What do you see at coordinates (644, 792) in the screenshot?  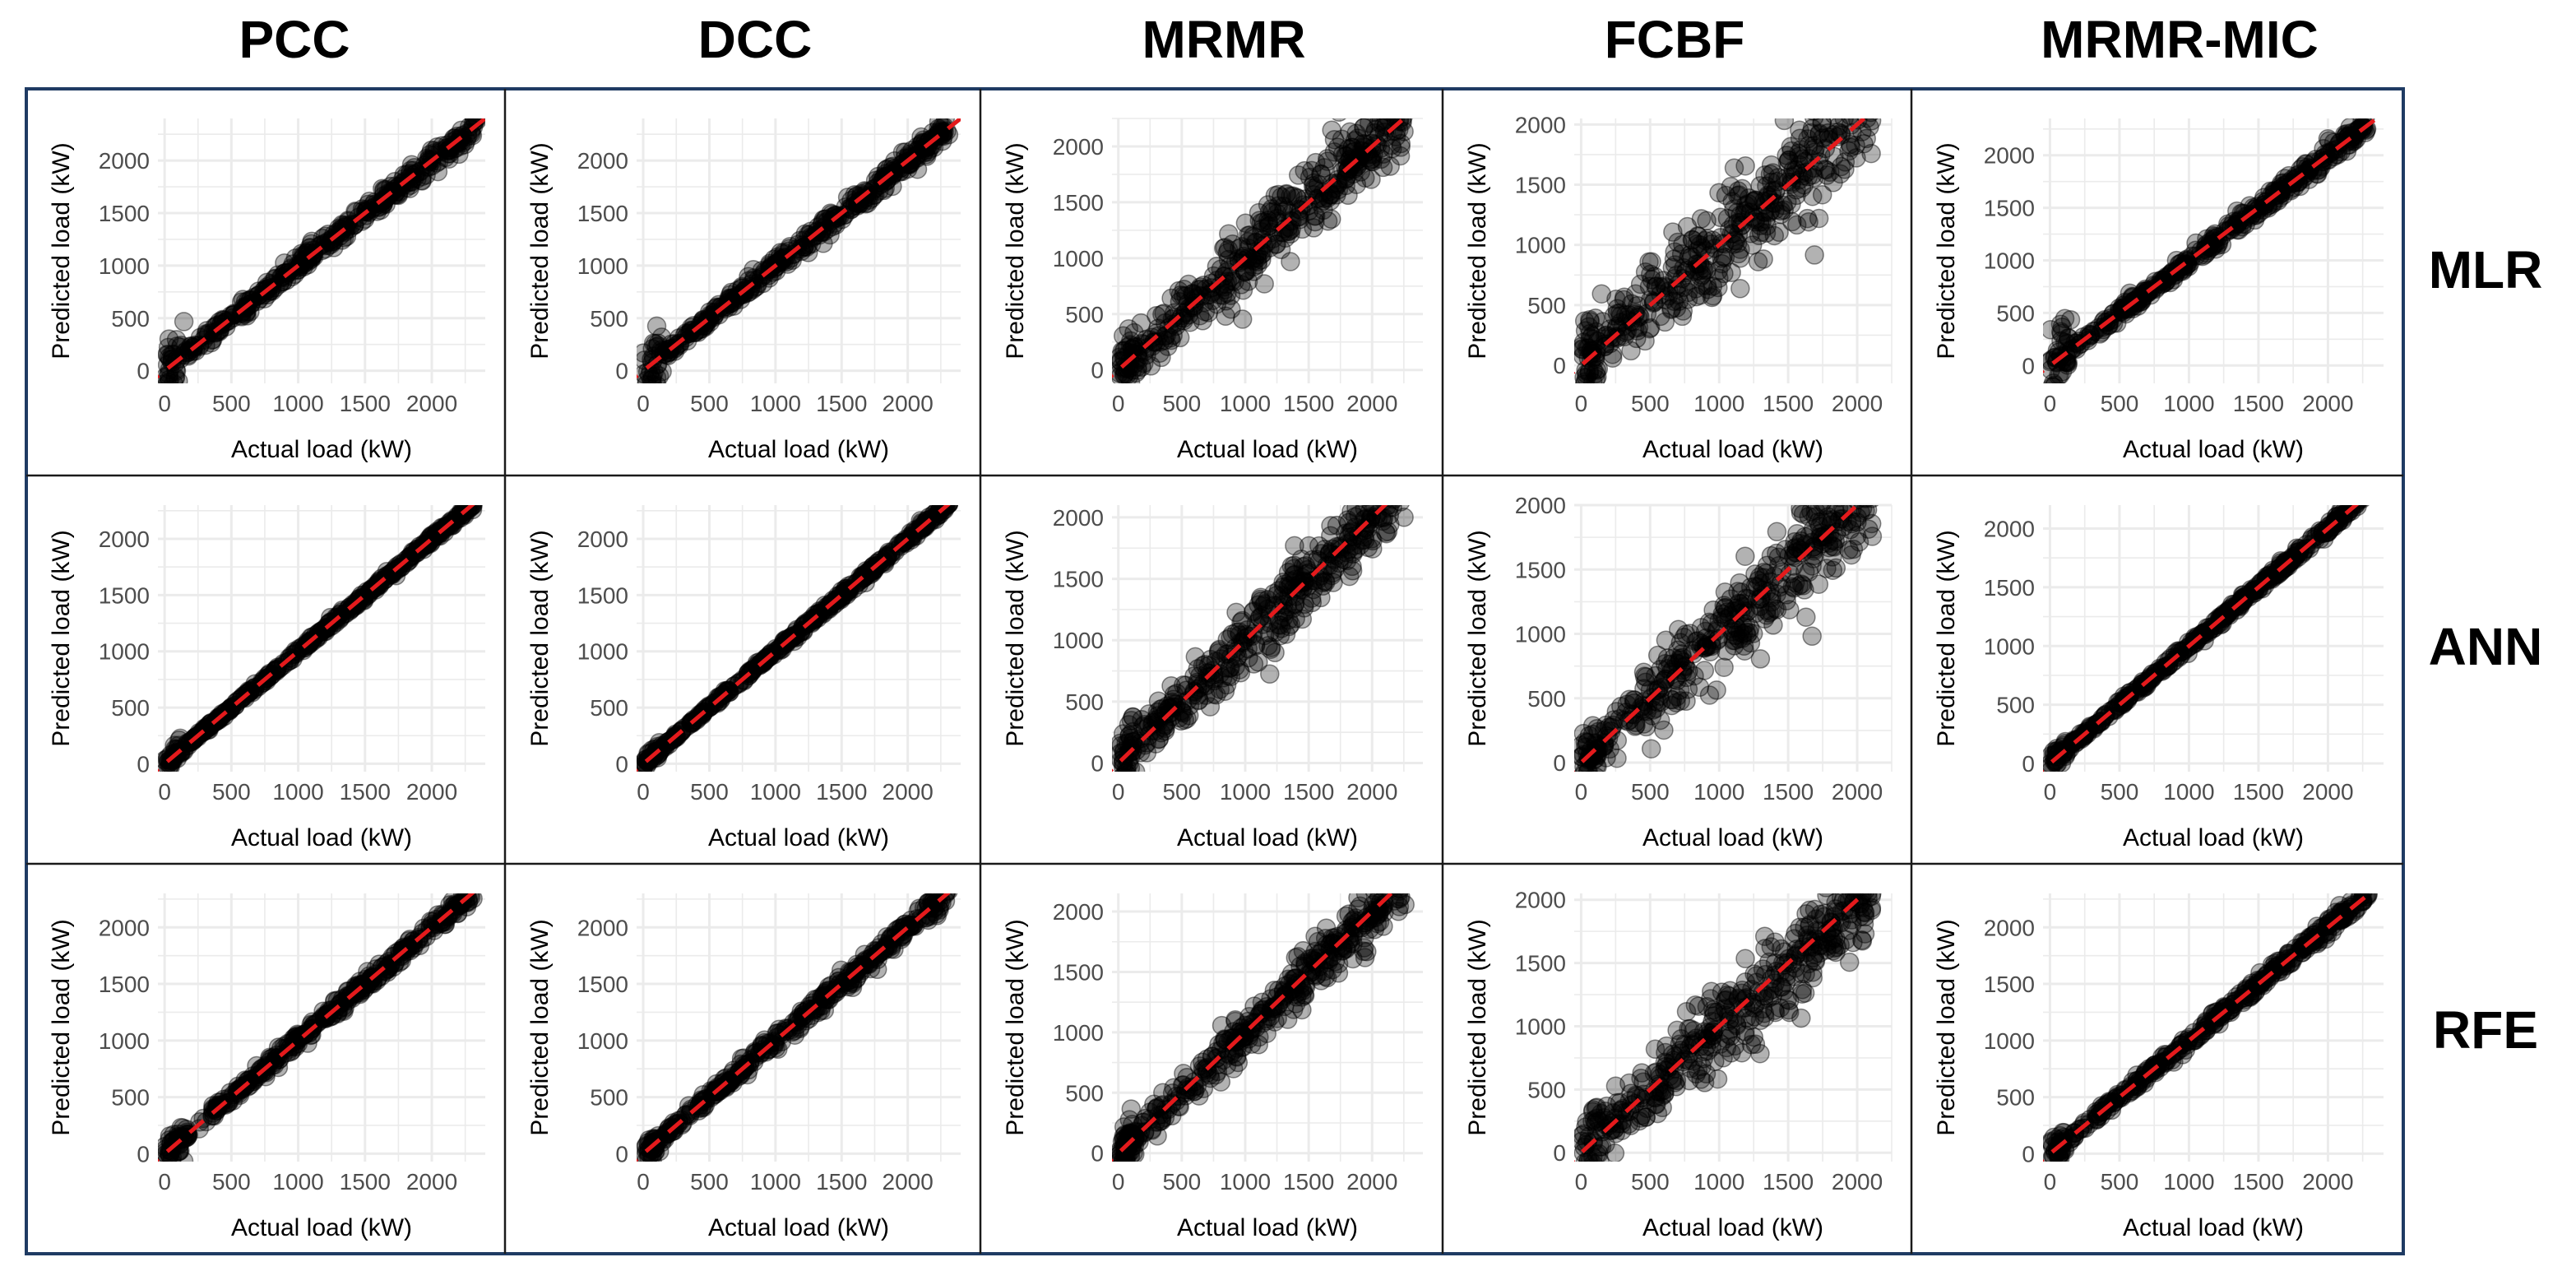 I see `x-tick-label: 0` at bounding box center [644, 792].